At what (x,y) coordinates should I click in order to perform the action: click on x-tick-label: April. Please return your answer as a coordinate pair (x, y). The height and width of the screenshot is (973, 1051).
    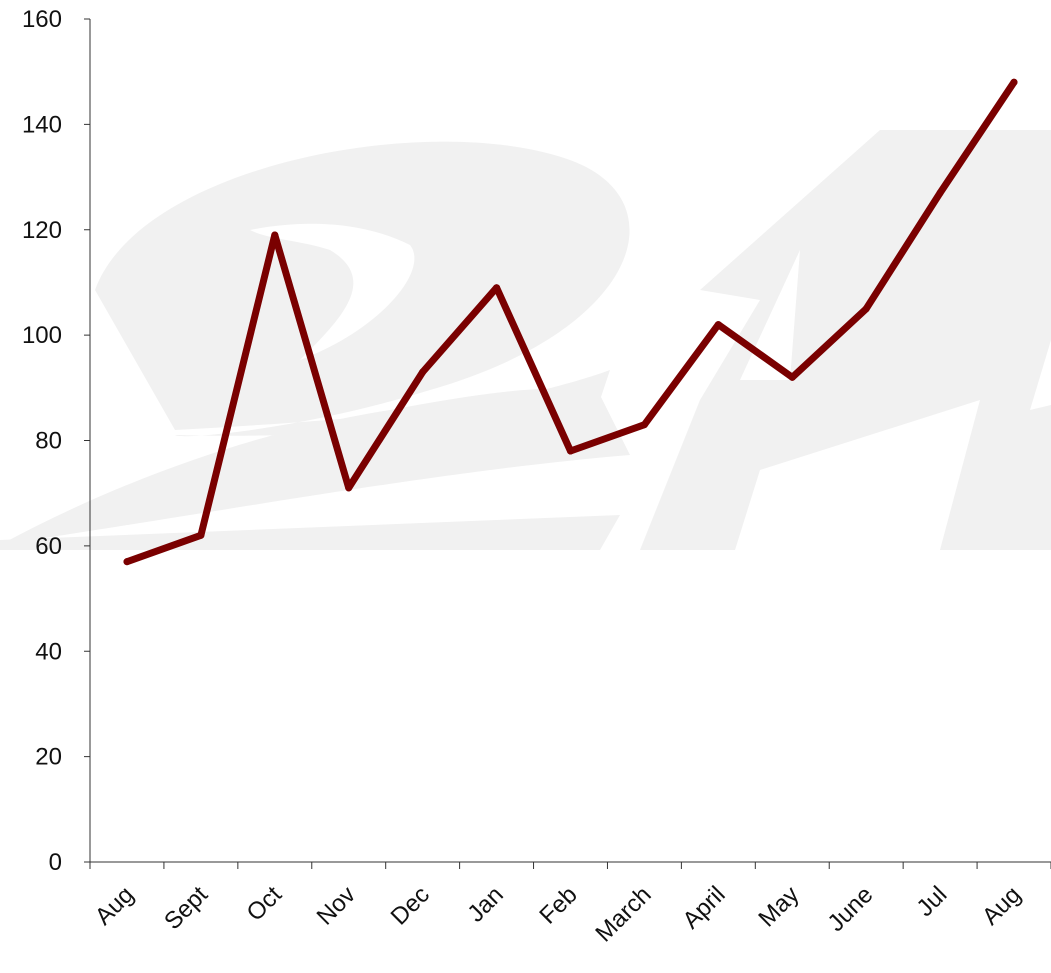
    Looking at the image, I should click on (704, 907).